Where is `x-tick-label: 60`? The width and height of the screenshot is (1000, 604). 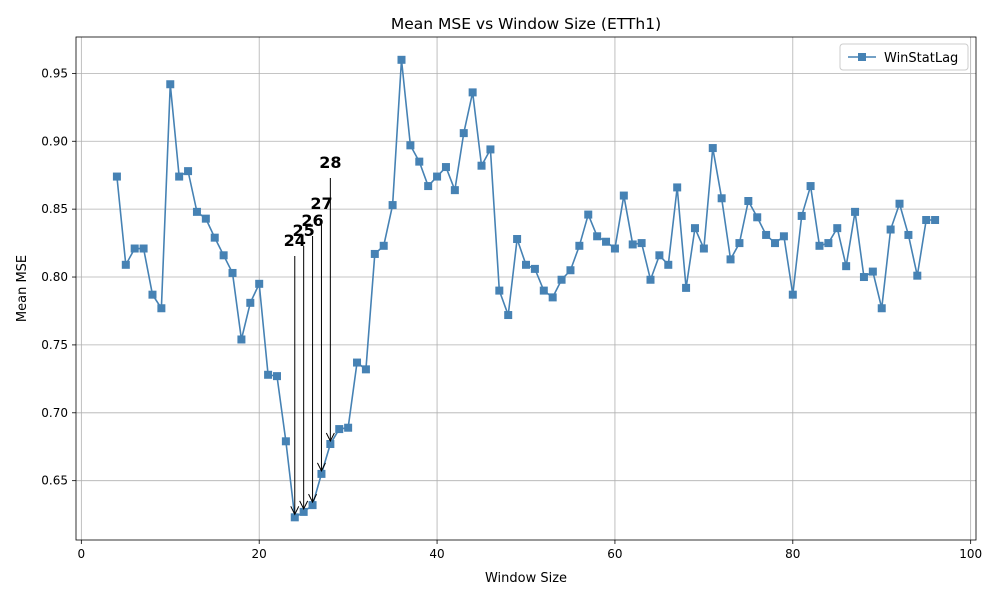
x-tick-label: 60 is located at coordinates (614, 554).